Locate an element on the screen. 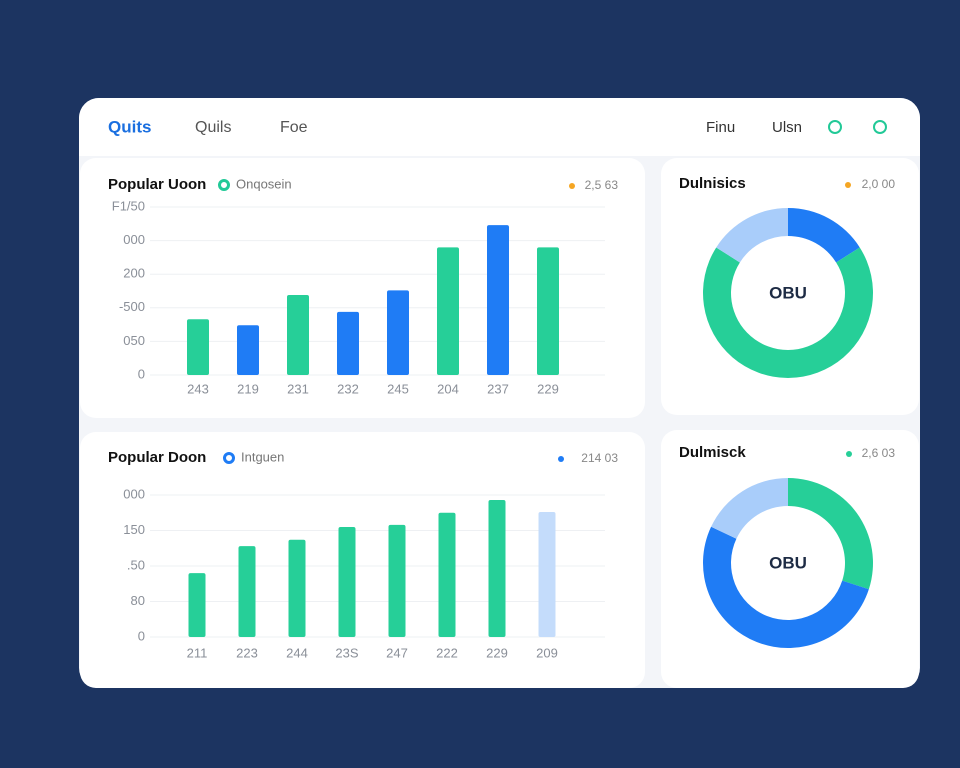  x-tick-label: 223 is located at coordinates (247, 652).